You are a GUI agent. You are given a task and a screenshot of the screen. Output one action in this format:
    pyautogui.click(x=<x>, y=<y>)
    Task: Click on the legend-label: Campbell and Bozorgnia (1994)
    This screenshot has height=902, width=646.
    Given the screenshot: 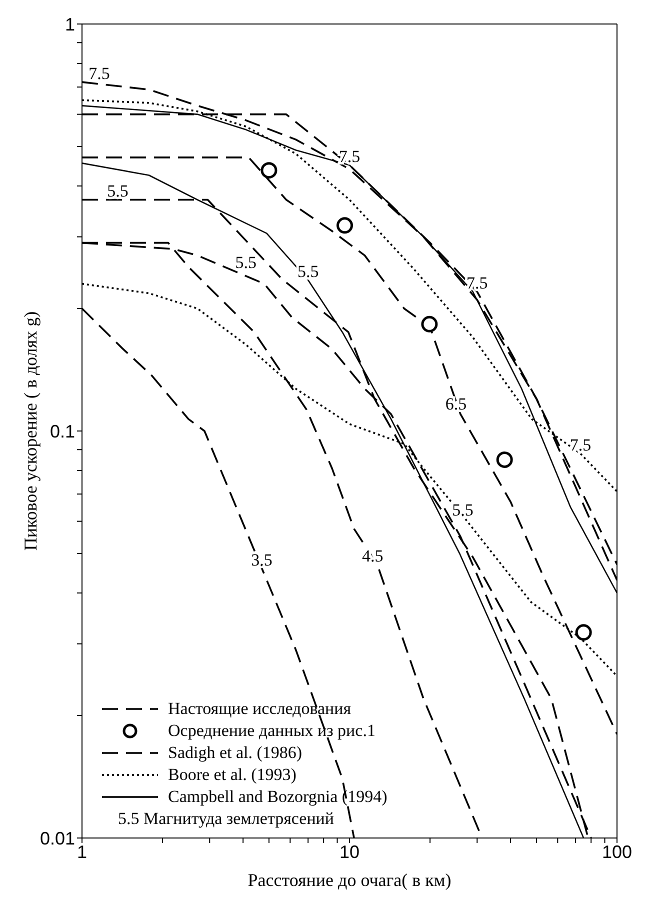 What is the action you would take?
    pyautogui.click(x=278, y=797)
    